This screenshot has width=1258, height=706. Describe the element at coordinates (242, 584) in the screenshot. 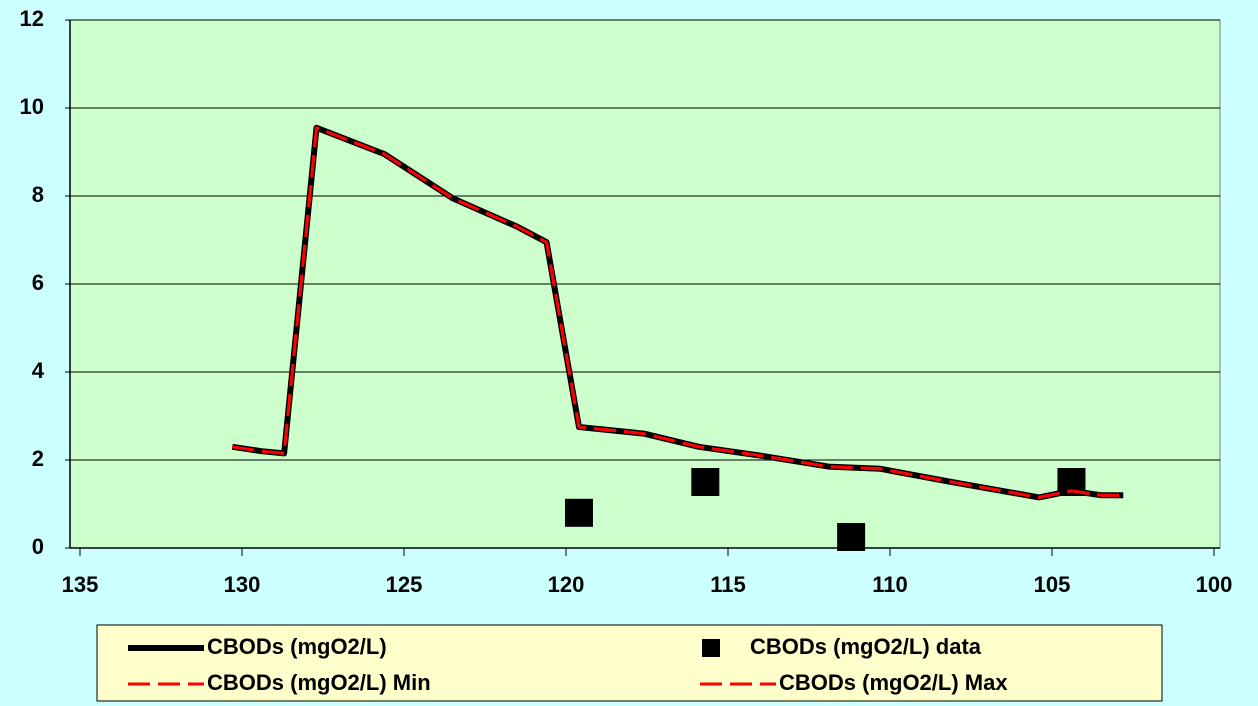

I see `x-tick-label: 130` at that location.